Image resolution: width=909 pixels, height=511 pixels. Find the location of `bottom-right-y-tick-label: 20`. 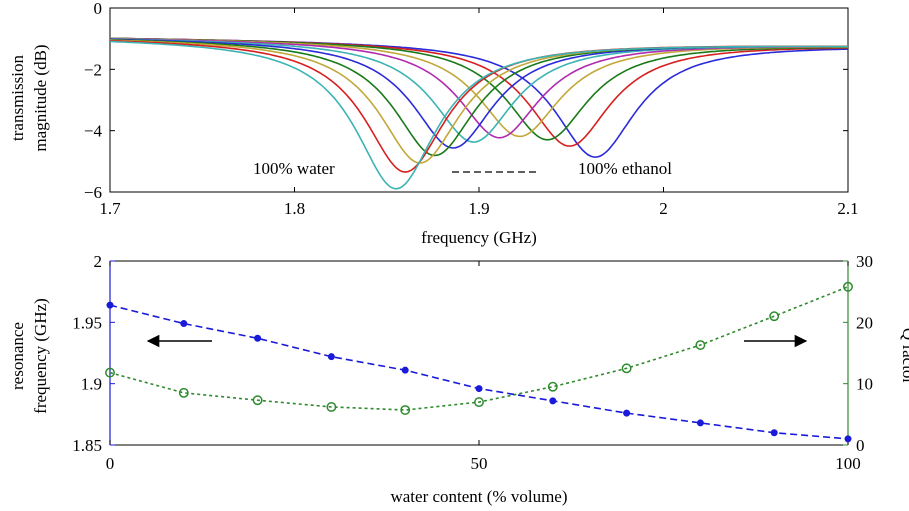

bottom-right-y-tick-label: 20 is located at coordinates (864, 322).